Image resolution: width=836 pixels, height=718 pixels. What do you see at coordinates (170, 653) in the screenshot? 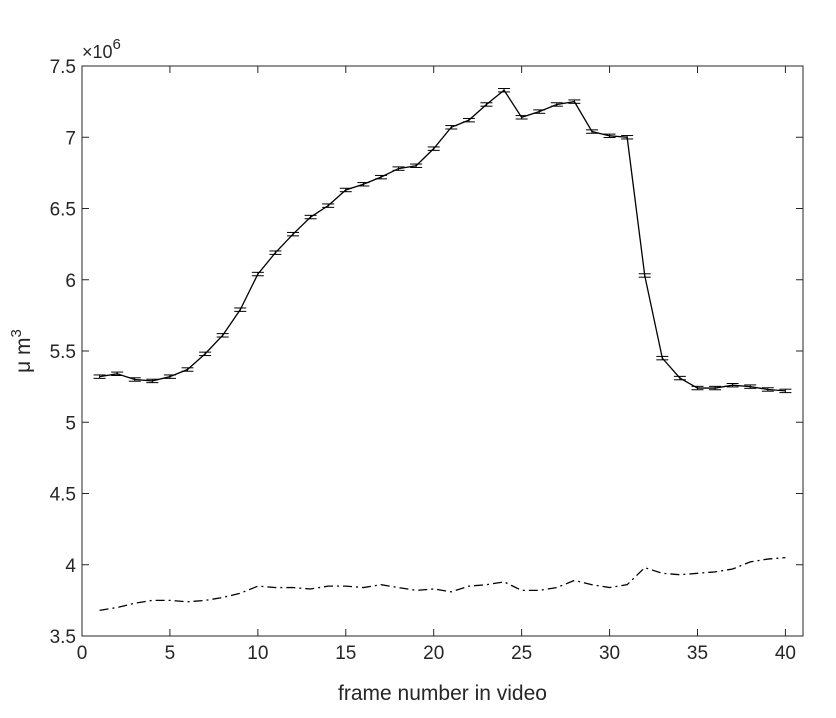
I see `x-tick-label: 5` at bounding box center [170, 653].